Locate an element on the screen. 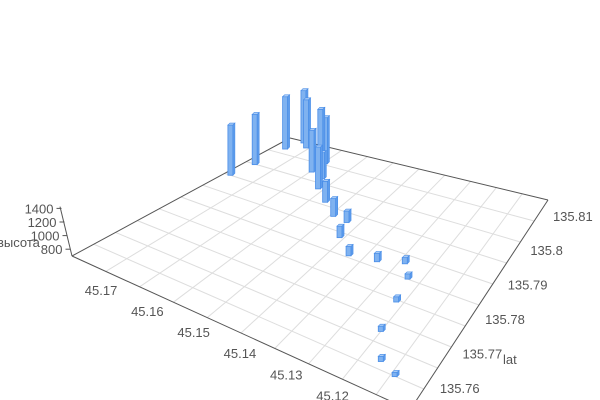 The image size is (600, 400). y-tick-label: 135.76 is located at coordinates (460, 388).